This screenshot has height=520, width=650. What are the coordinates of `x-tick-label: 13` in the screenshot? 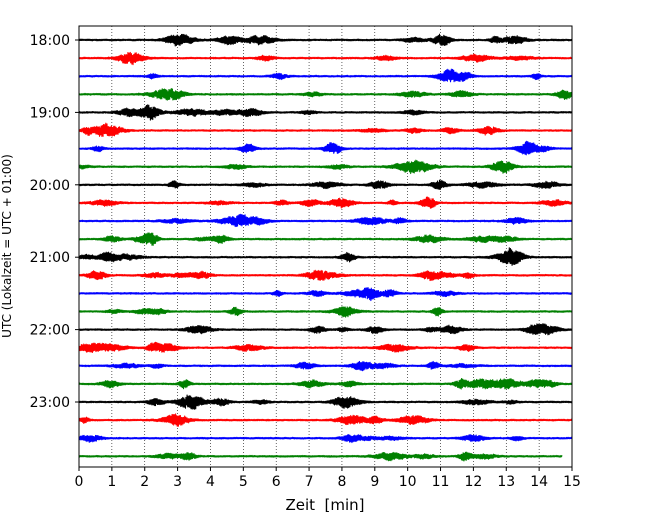 It's located at (506, 482).